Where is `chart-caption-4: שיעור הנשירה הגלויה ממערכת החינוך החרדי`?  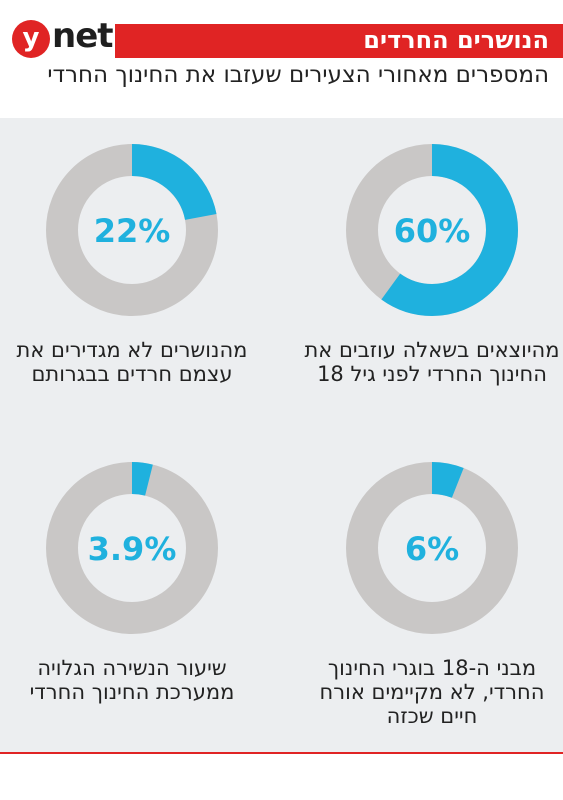
chart-caption-4: שיעור הנשירה הגלויה ממערכת החינוך החרדי is located at coordinates (132, 680).